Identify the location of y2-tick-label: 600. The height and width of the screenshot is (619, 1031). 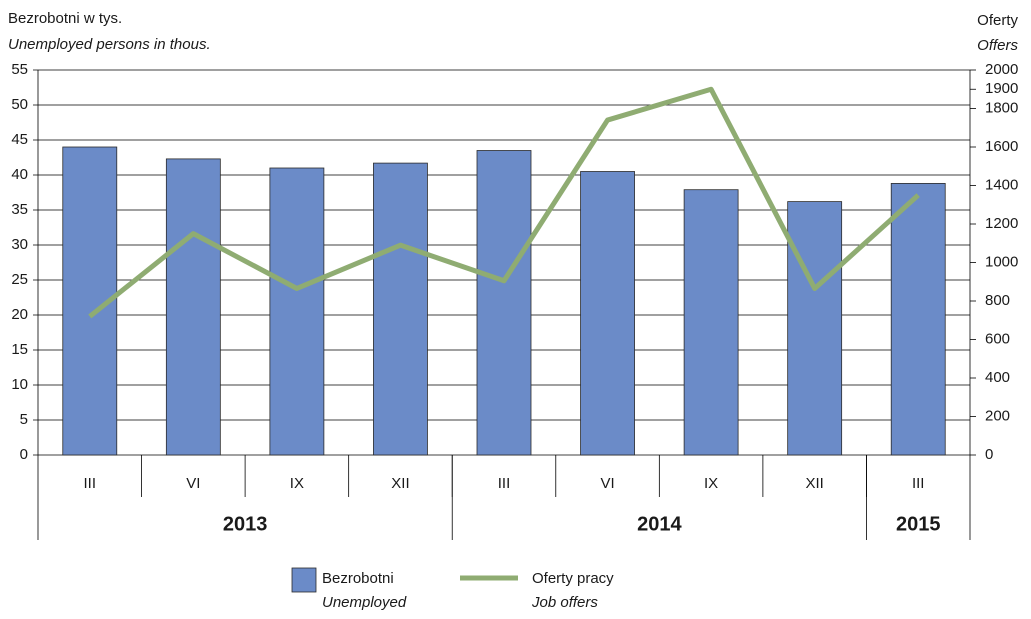
(997, 338).